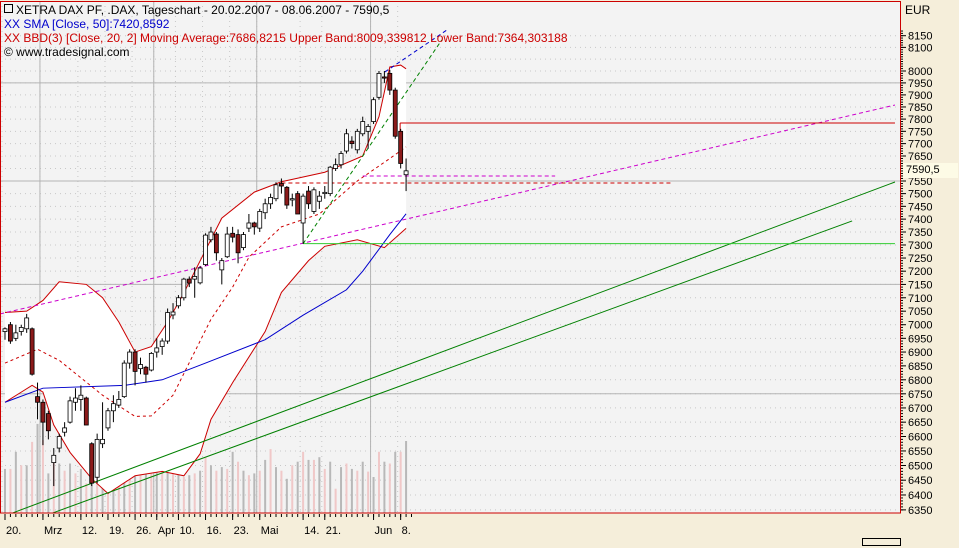 Image resolution: width=959 pixels, height=548 pixels. What do you see at coordinates (205, 308) in the screenshot?
I see `sma50-line` at bounding box center [205, 308].